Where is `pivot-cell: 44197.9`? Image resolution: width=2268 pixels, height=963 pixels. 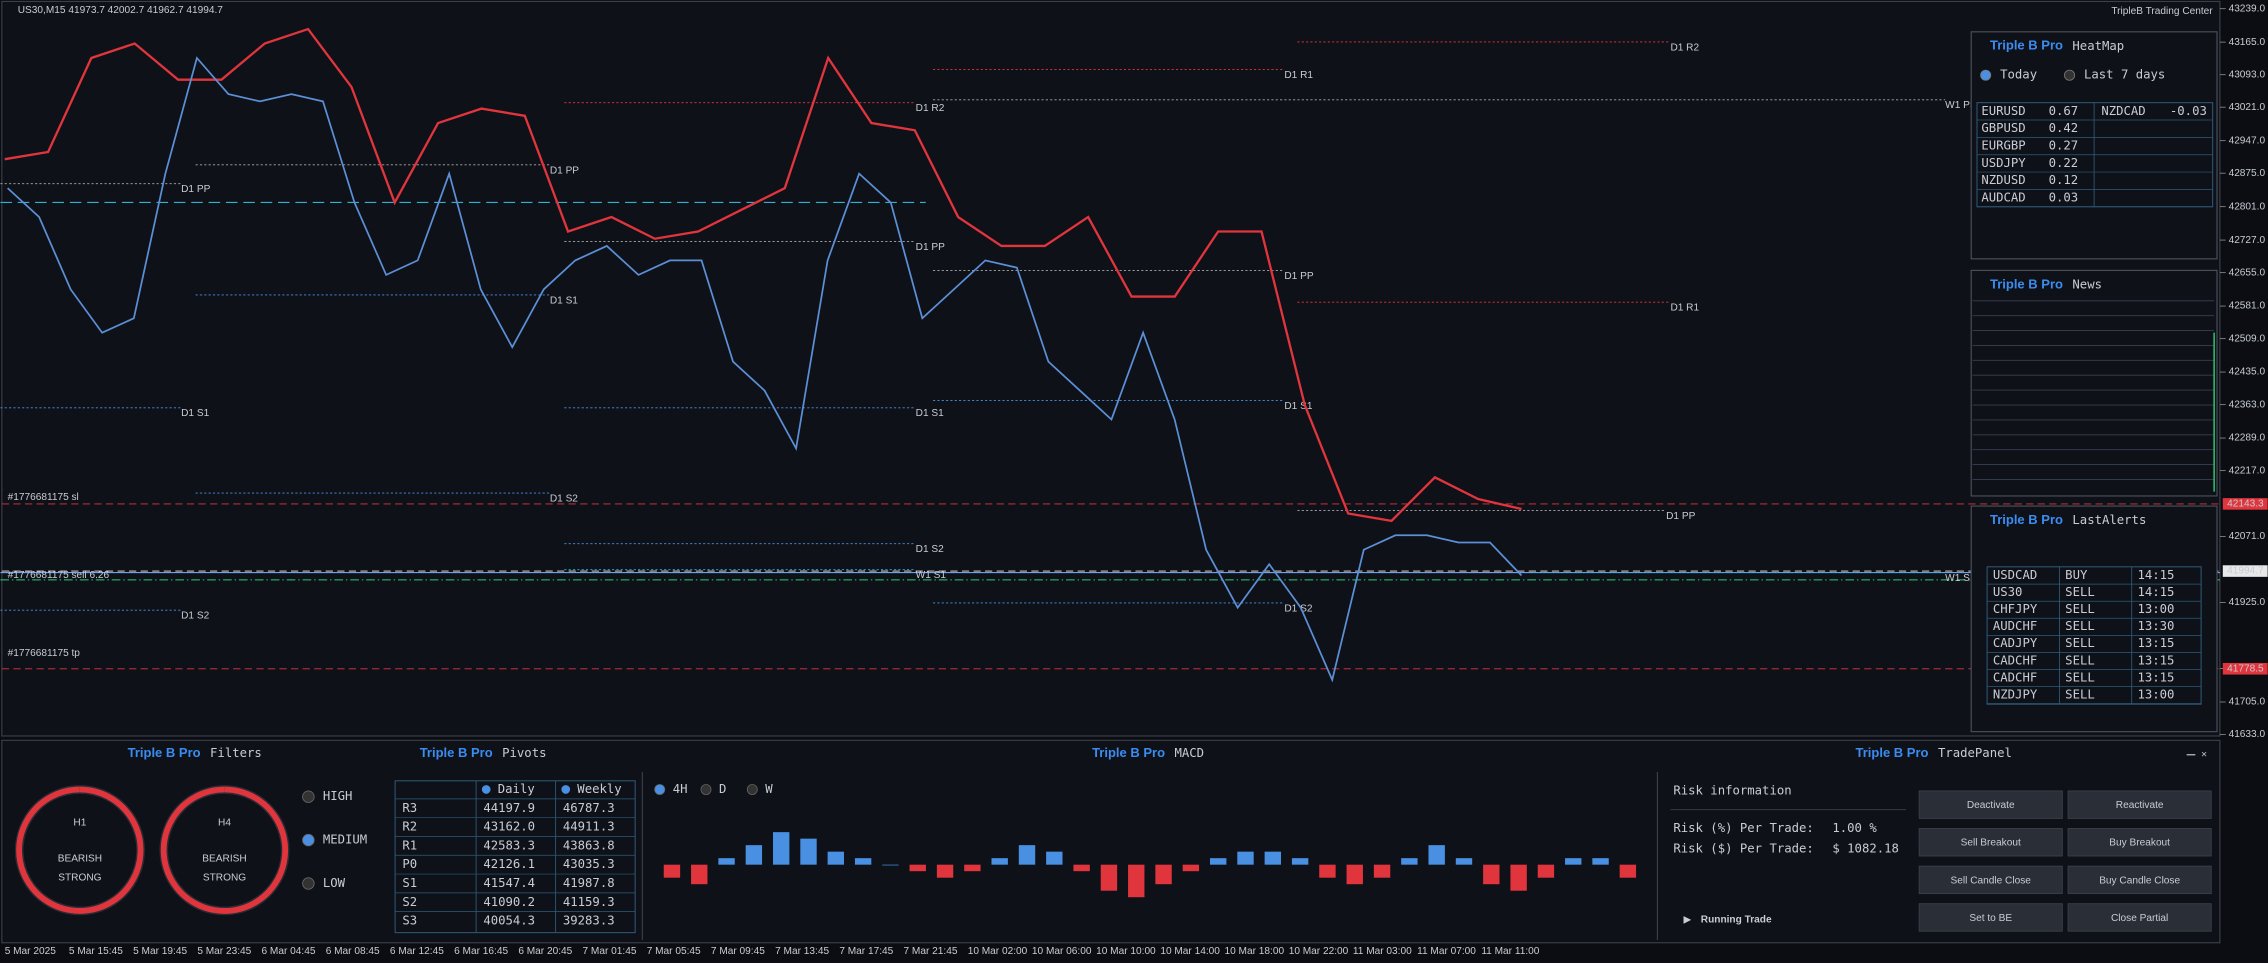 pivot-cell: 44197.9 is located at coordinates (509, 808).